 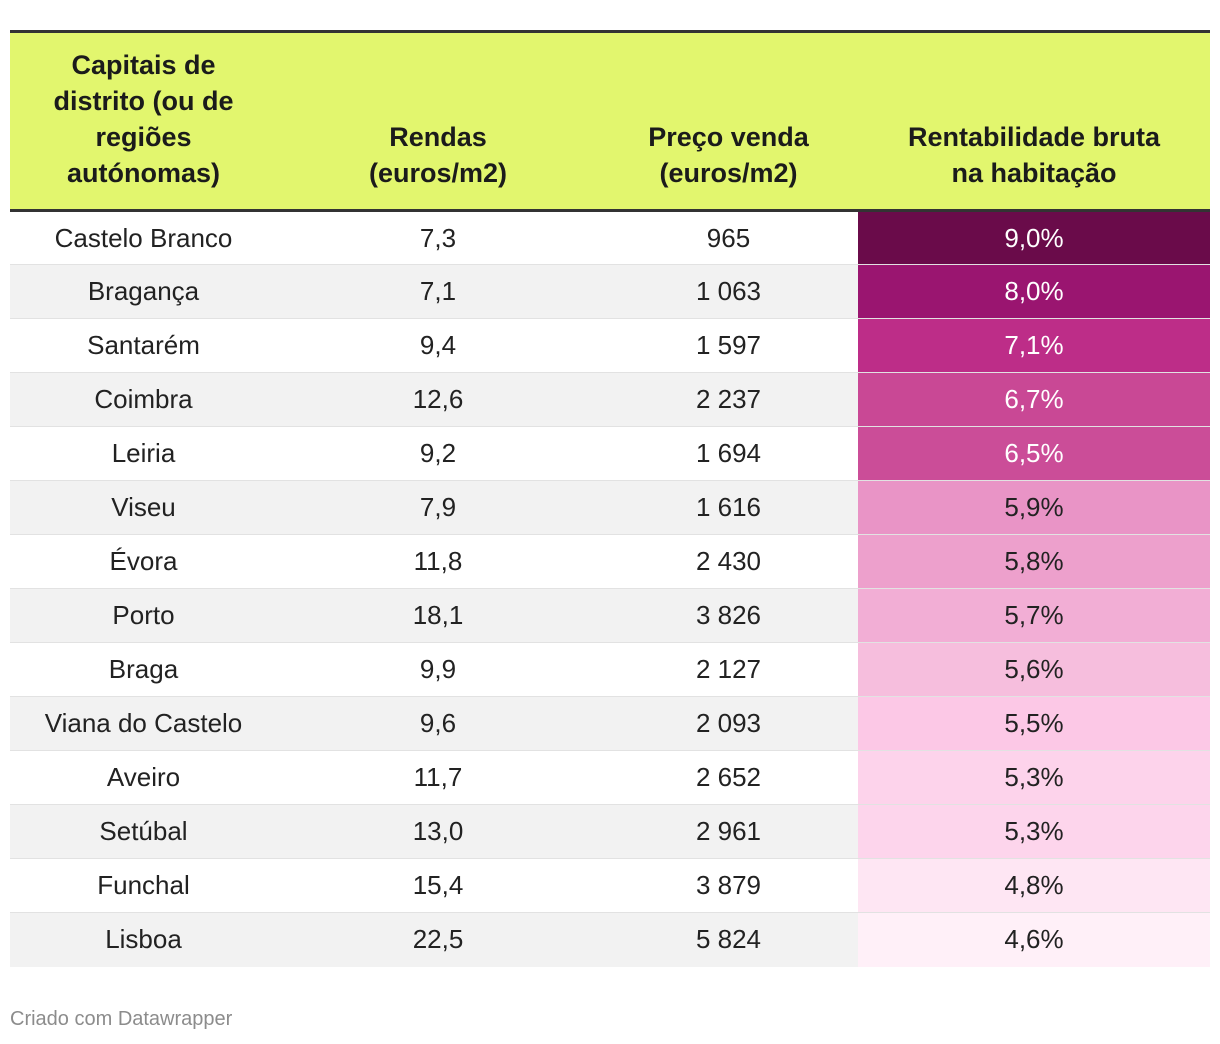 I want to click on rent-cell: 9,2, so click(x=438, y=453).